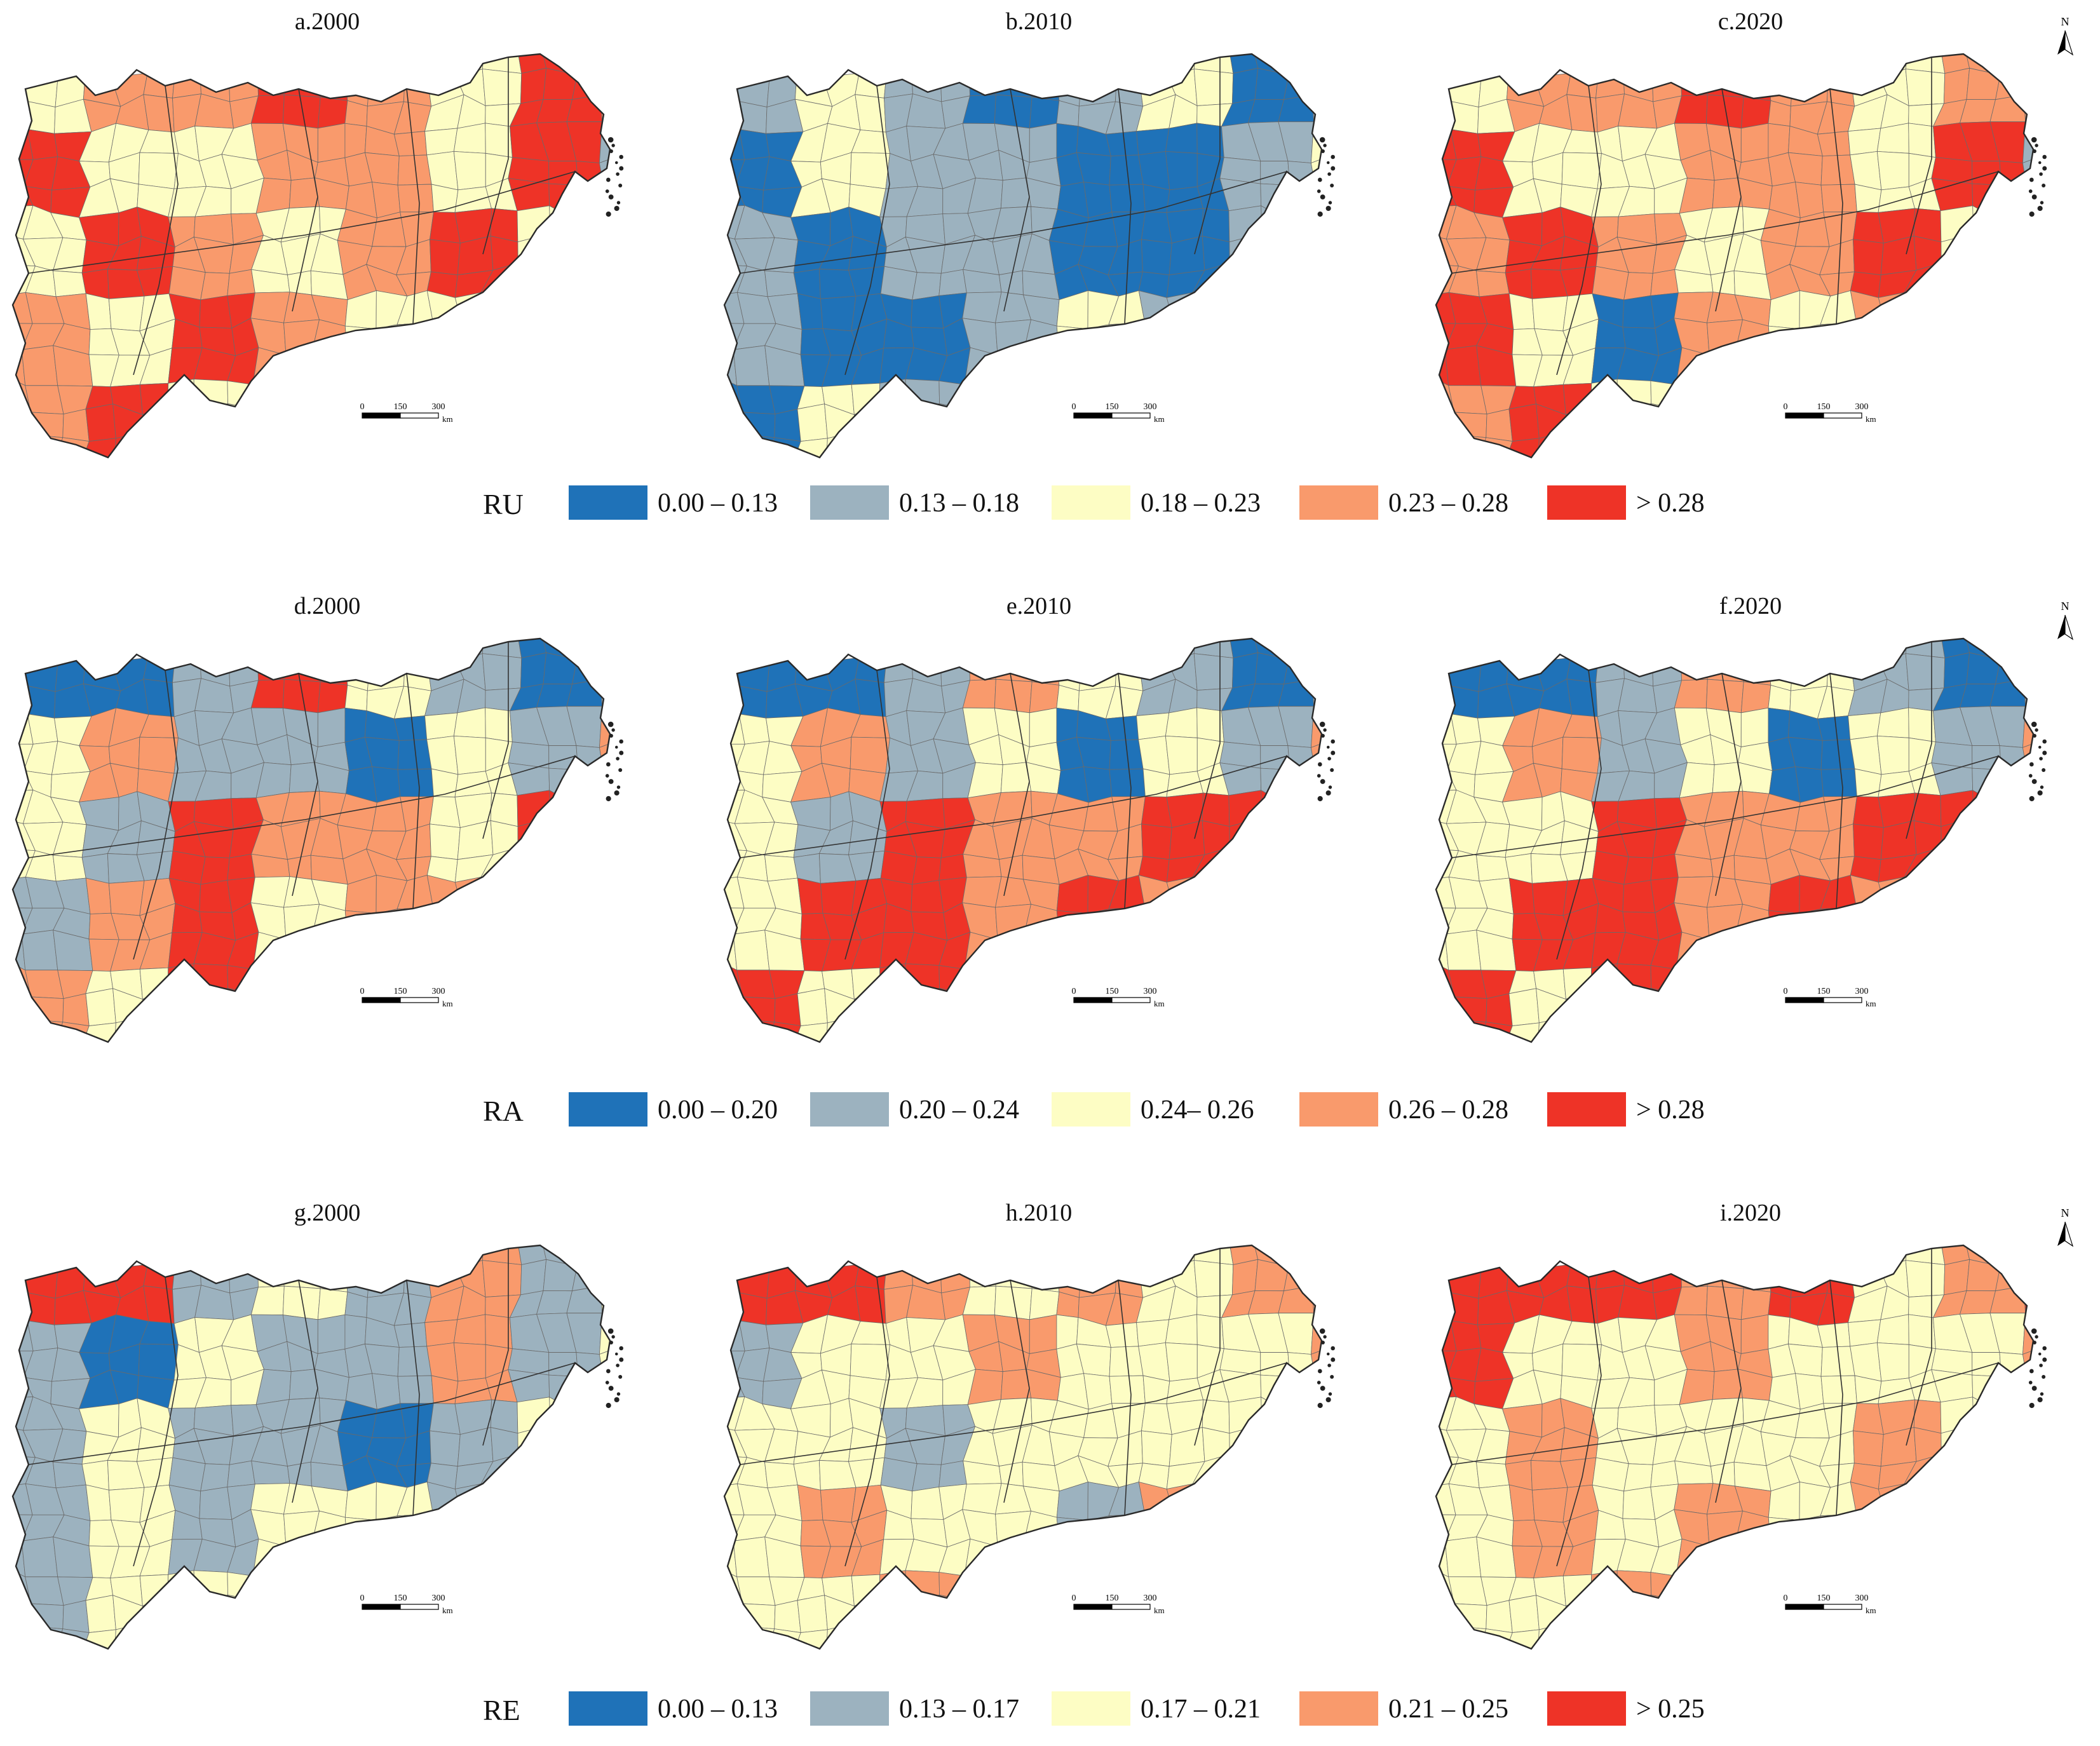 The height and width of the screenshot is (1746, 2100). Describe the element at coordinates (1074, 1598) in the screenshot. I see `scale-bar-label: 0` at that location.